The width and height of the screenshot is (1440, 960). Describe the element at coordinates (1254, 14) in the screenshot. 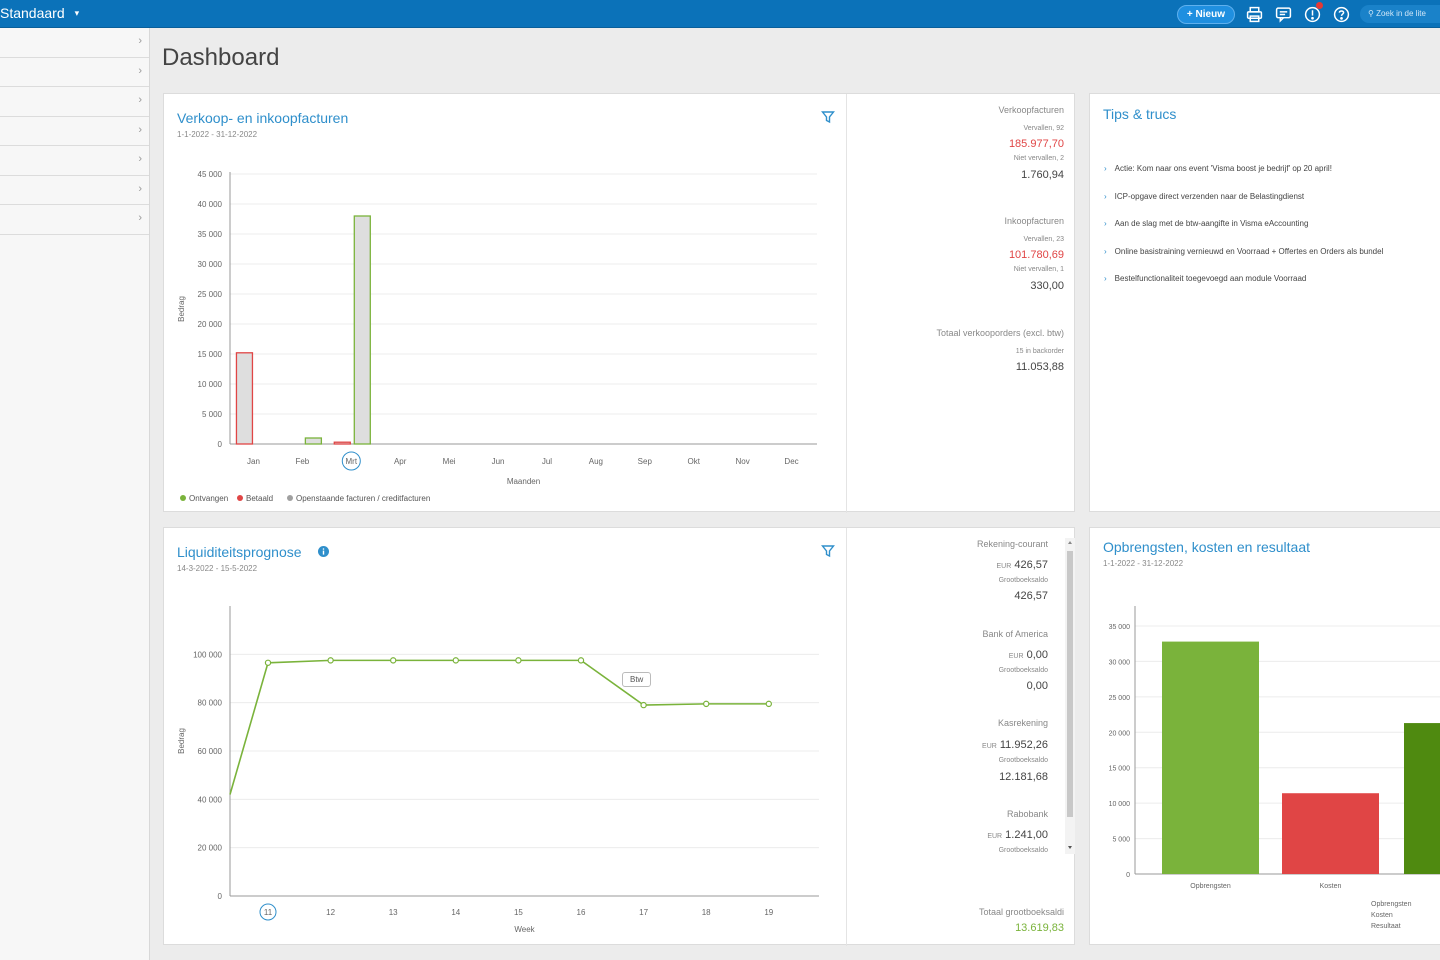

I see `print-icon` at that location.